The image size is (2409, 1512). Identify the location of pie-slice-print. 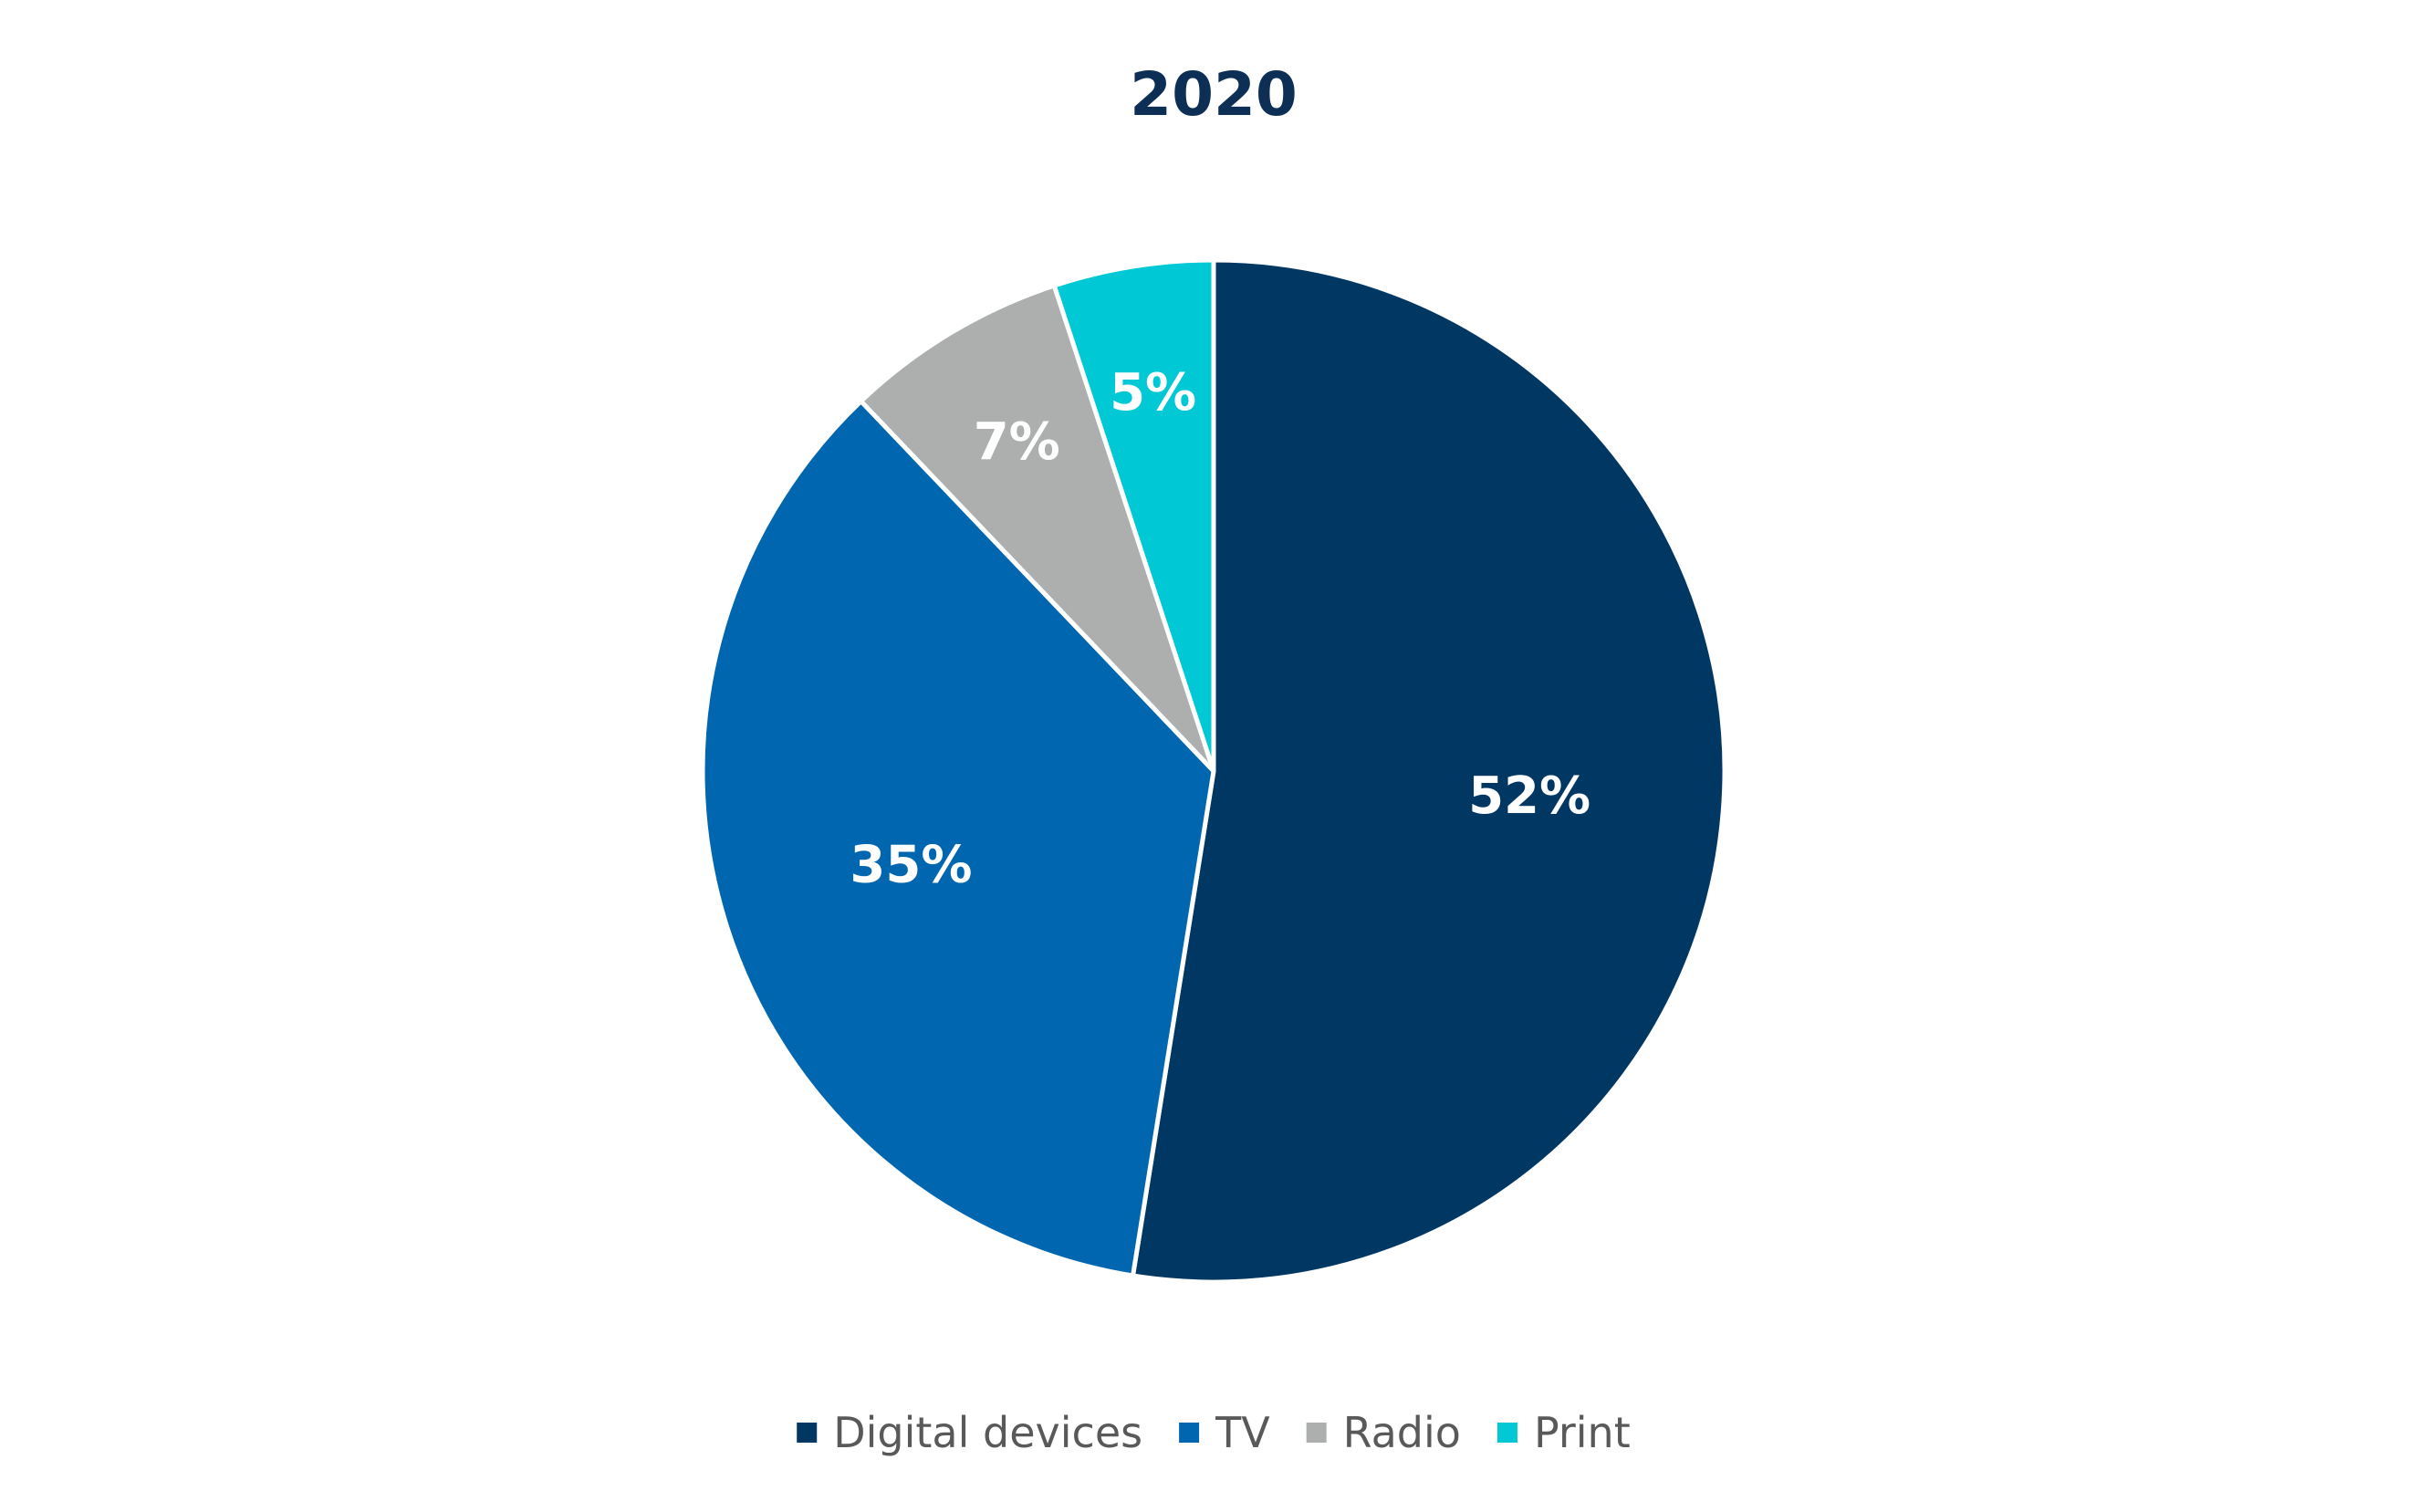
(1133, 515).